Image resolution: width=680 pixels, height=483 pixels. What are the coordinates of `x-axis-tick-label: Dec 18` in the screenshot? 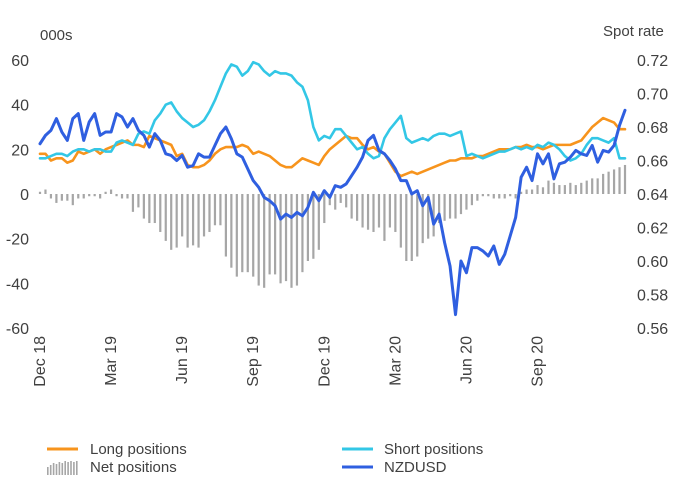 It's located at (40, 361).